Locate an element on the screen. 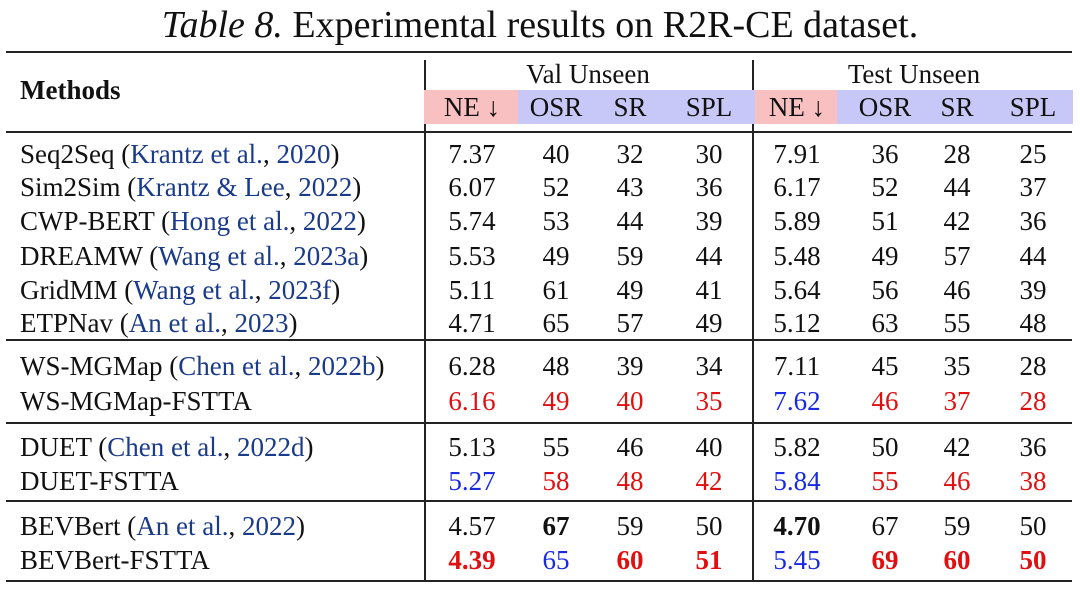 This screenshot has width=1080, height=594. caption-text: Experimental results on R2R-CE dataset. is located at coordinates (605, 25).